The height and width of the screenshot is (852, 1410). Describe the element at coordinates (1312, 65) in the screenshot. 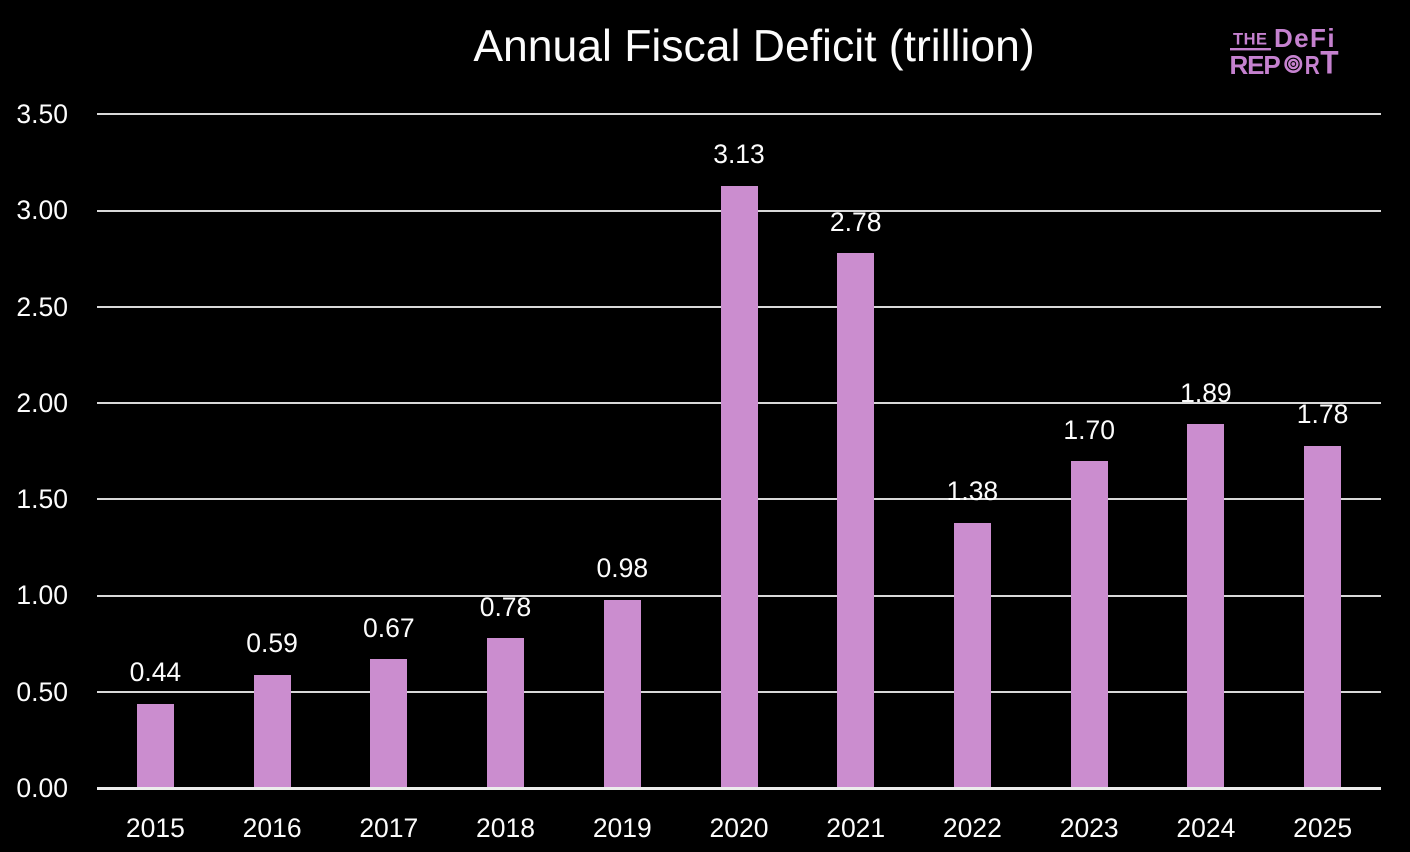

I see `svg-text: R` at that location.